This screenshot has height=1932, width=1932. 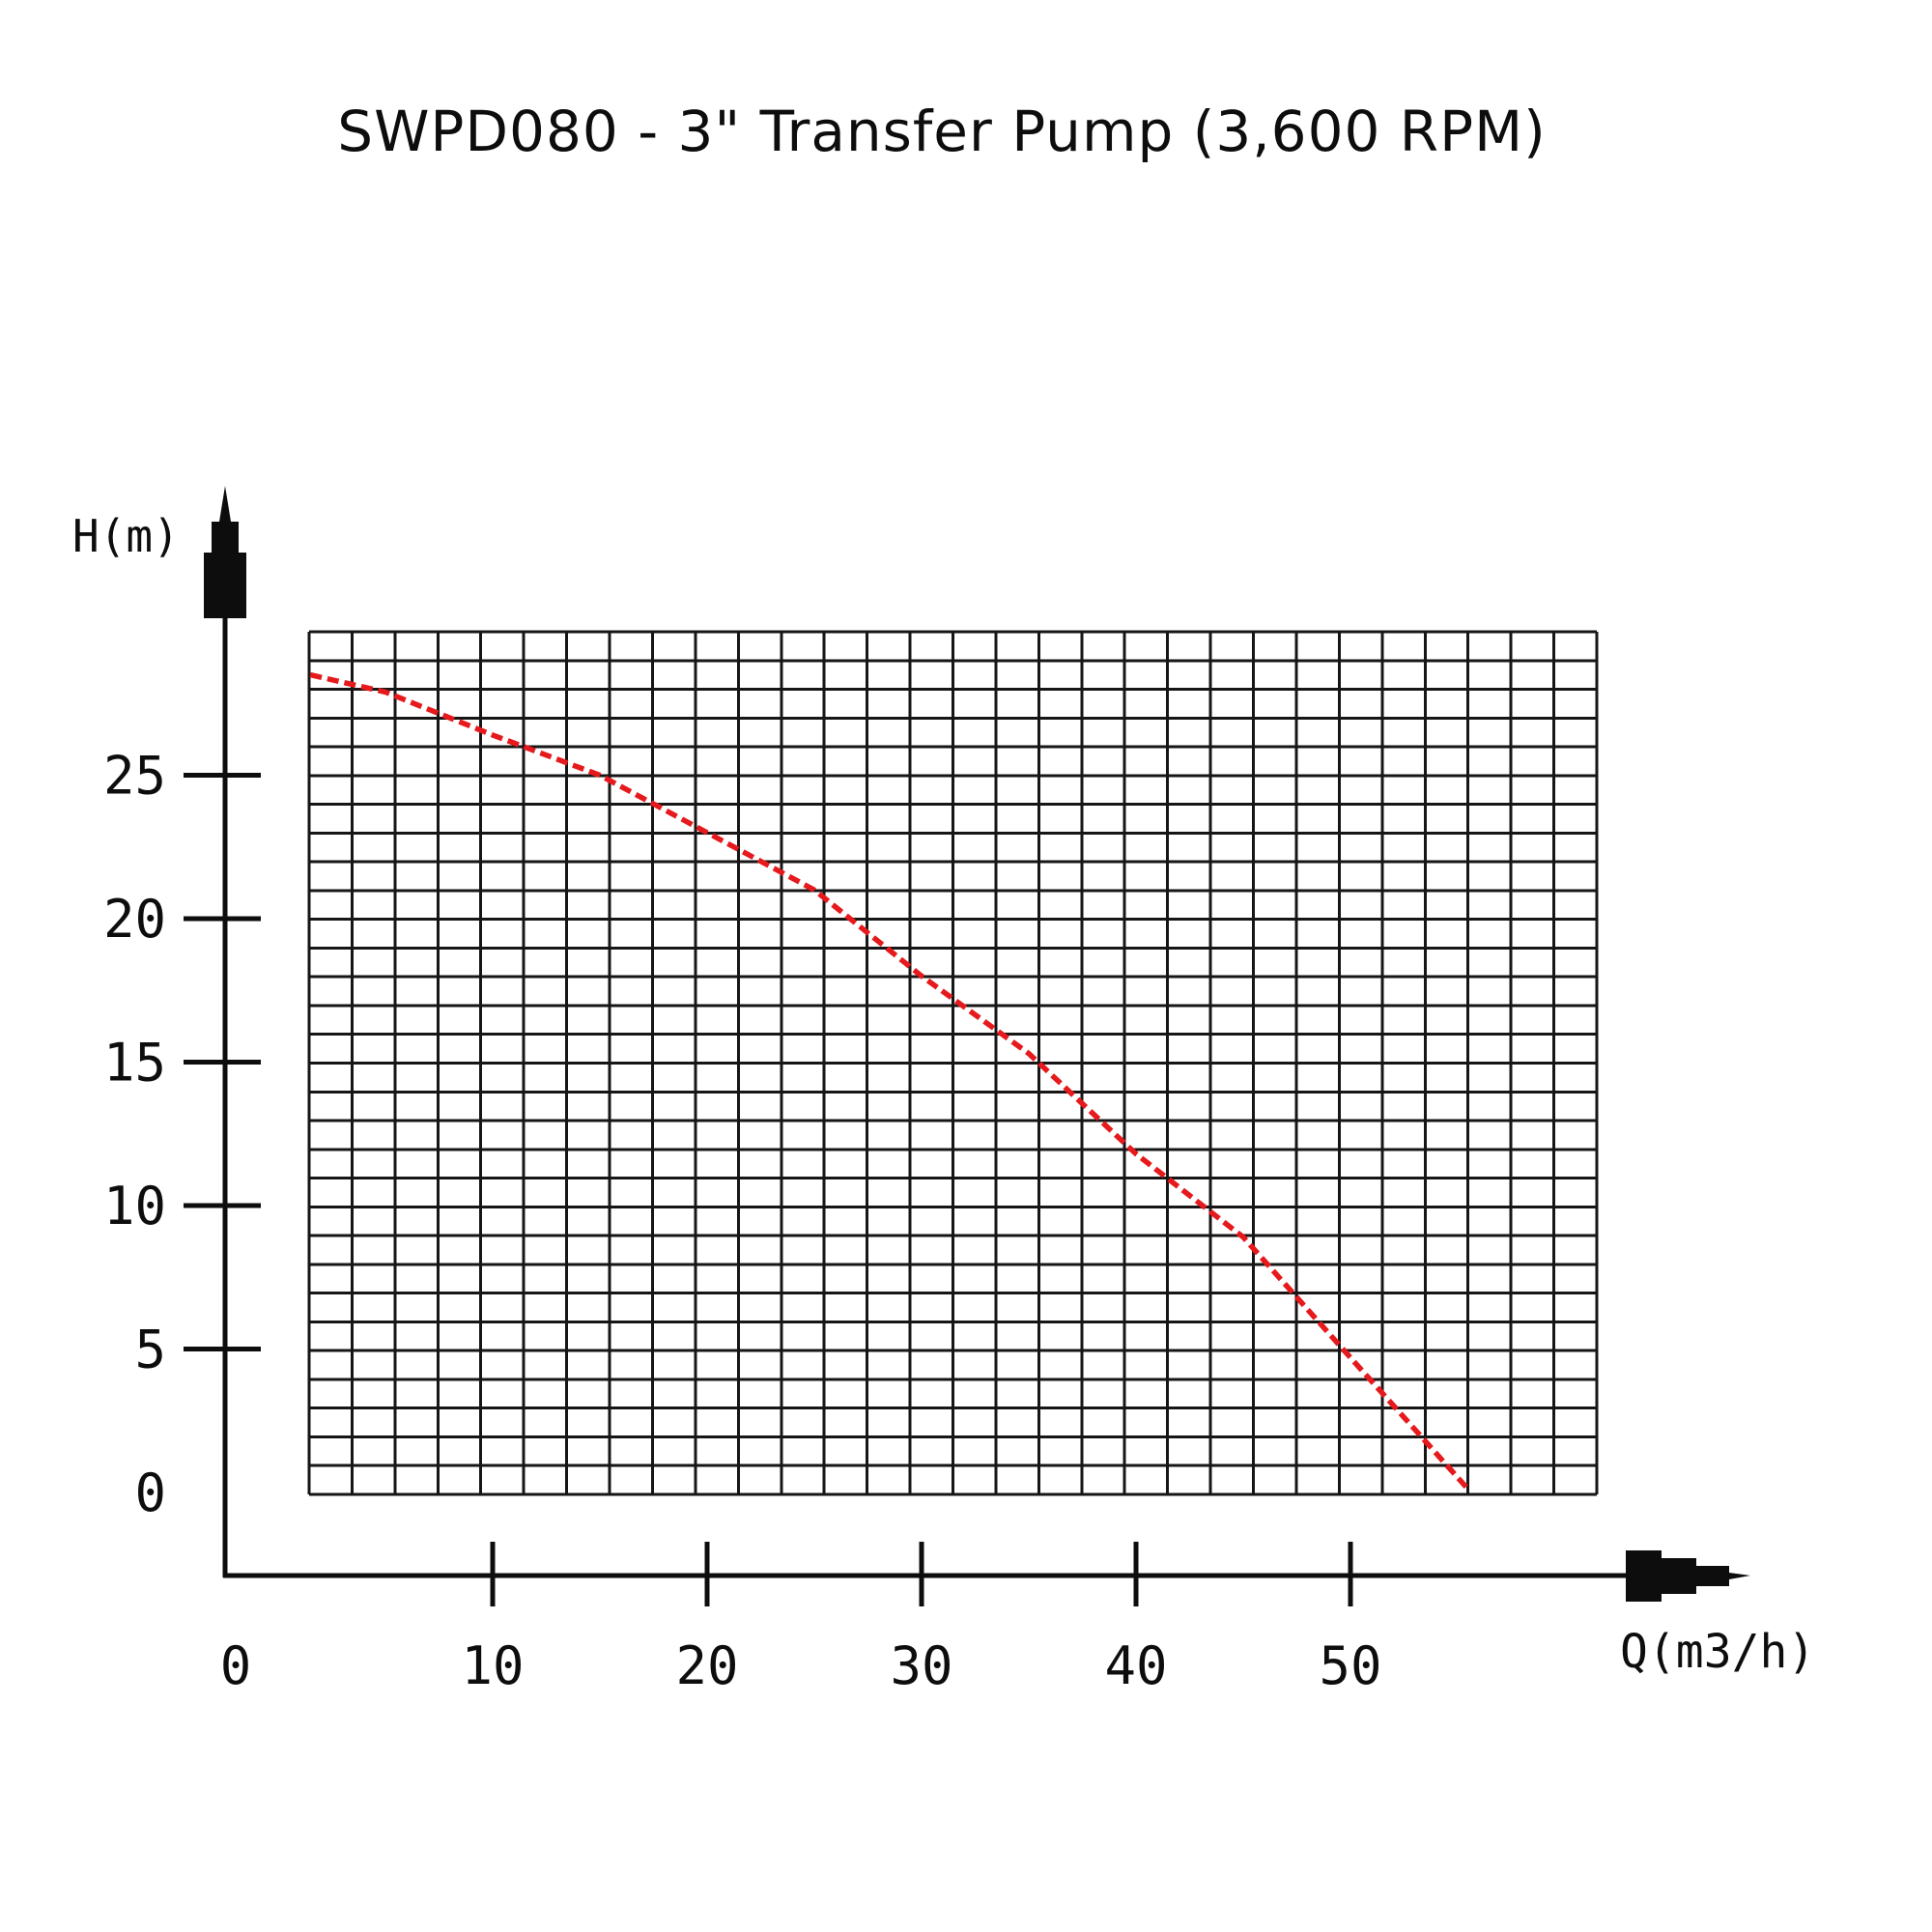 I want to click on y-tick-label: 25, so click(x=134, y=776).